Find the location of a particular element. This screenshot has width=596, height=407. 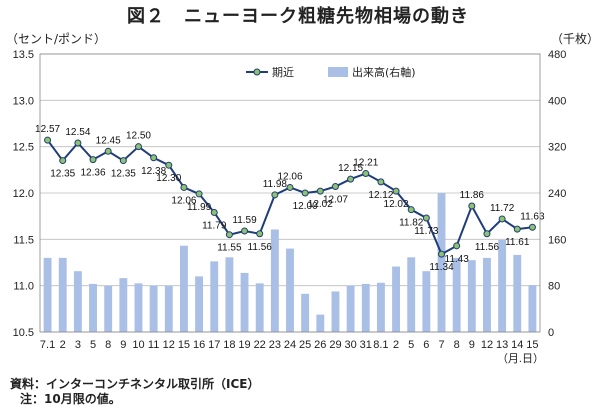

right-axis-unit: （千枚） is located at coordinates (573, 39).